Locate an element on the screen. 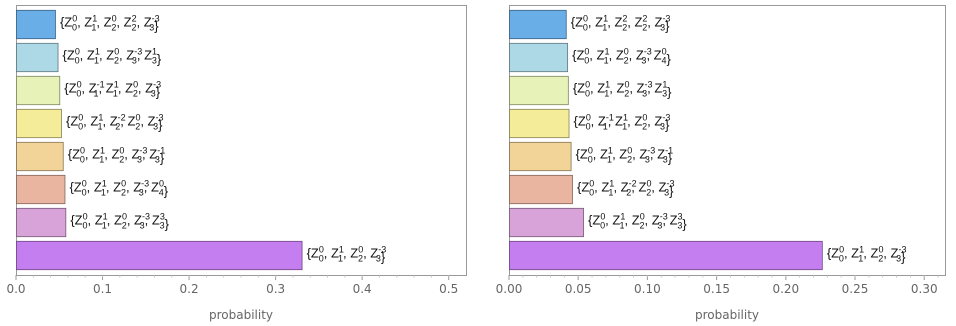 The image size is (956, 326). bar-label: {Z0 0, Z1 1, Z0 2, Z2 2, Z-3 3} is located at coordinates (110, 24).